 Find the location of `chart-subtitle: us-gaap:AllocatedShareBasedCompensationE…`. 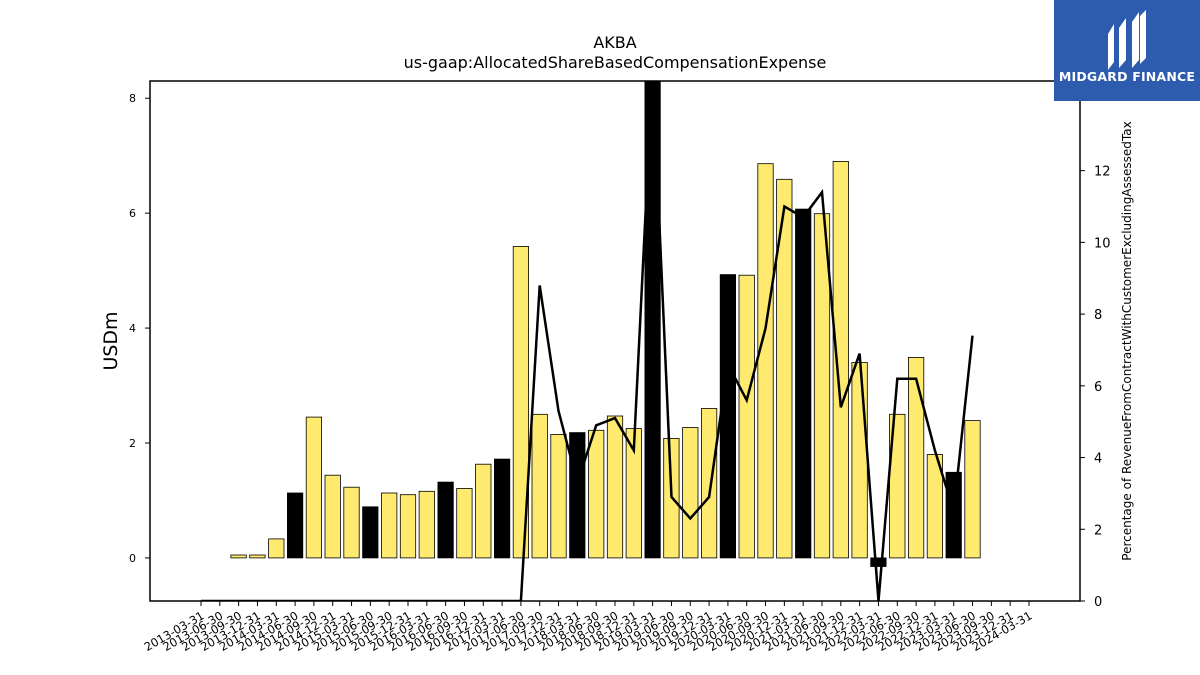

chart-subtitle: us-gaap:AllocatedShareBasedCompensationE… is located at coordinates (615, 62).